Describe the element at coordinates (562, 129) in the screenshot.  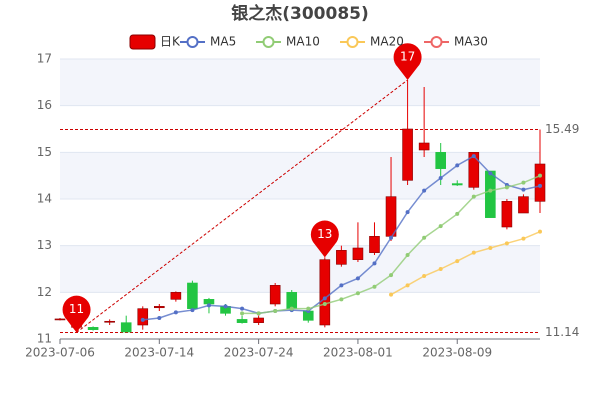
I see `mark-line-label: 15.49` at that location.